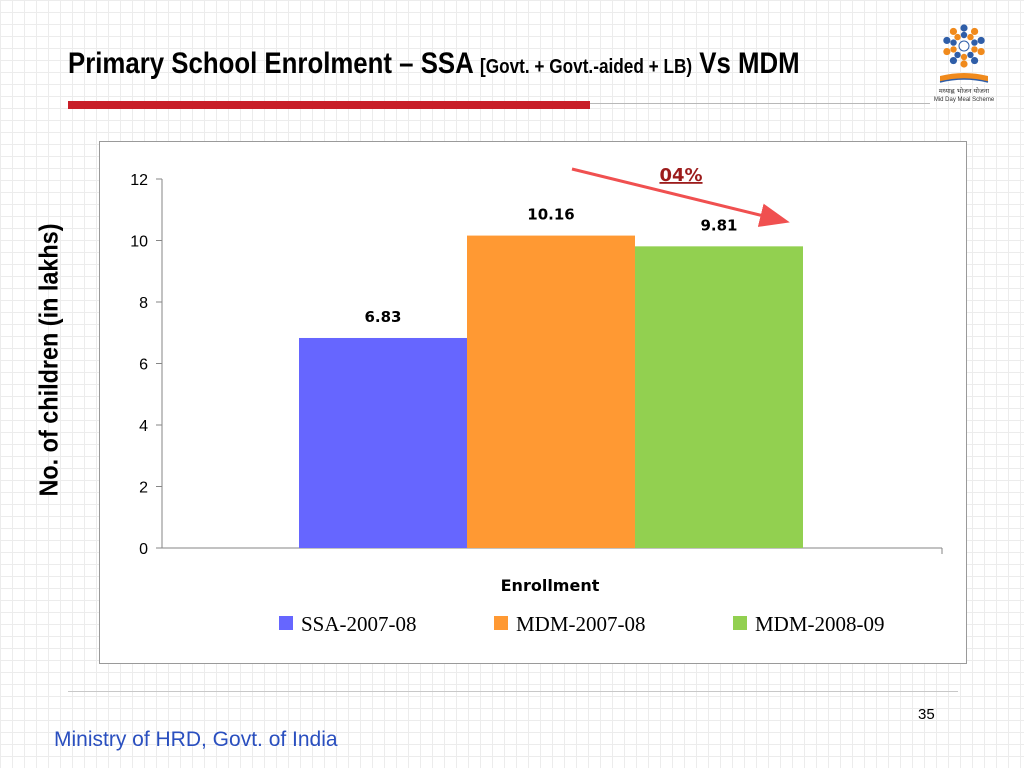  I want to click on data-label: 10.16, so click(550, 215).